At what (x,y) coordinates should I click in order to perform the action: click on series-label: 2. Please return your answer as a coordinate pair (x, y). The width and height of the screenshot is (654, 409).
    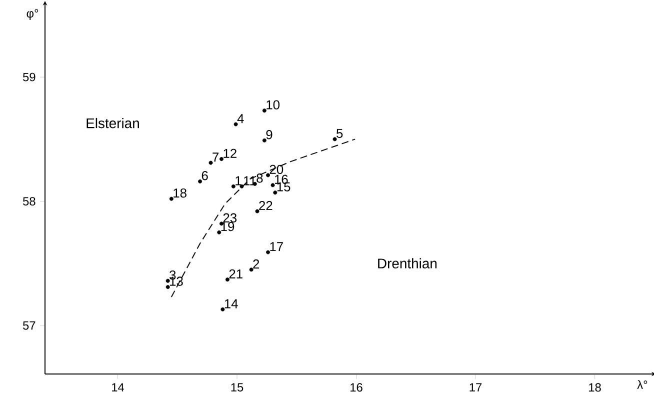
    Looking at the image, I should click on (256, 263).